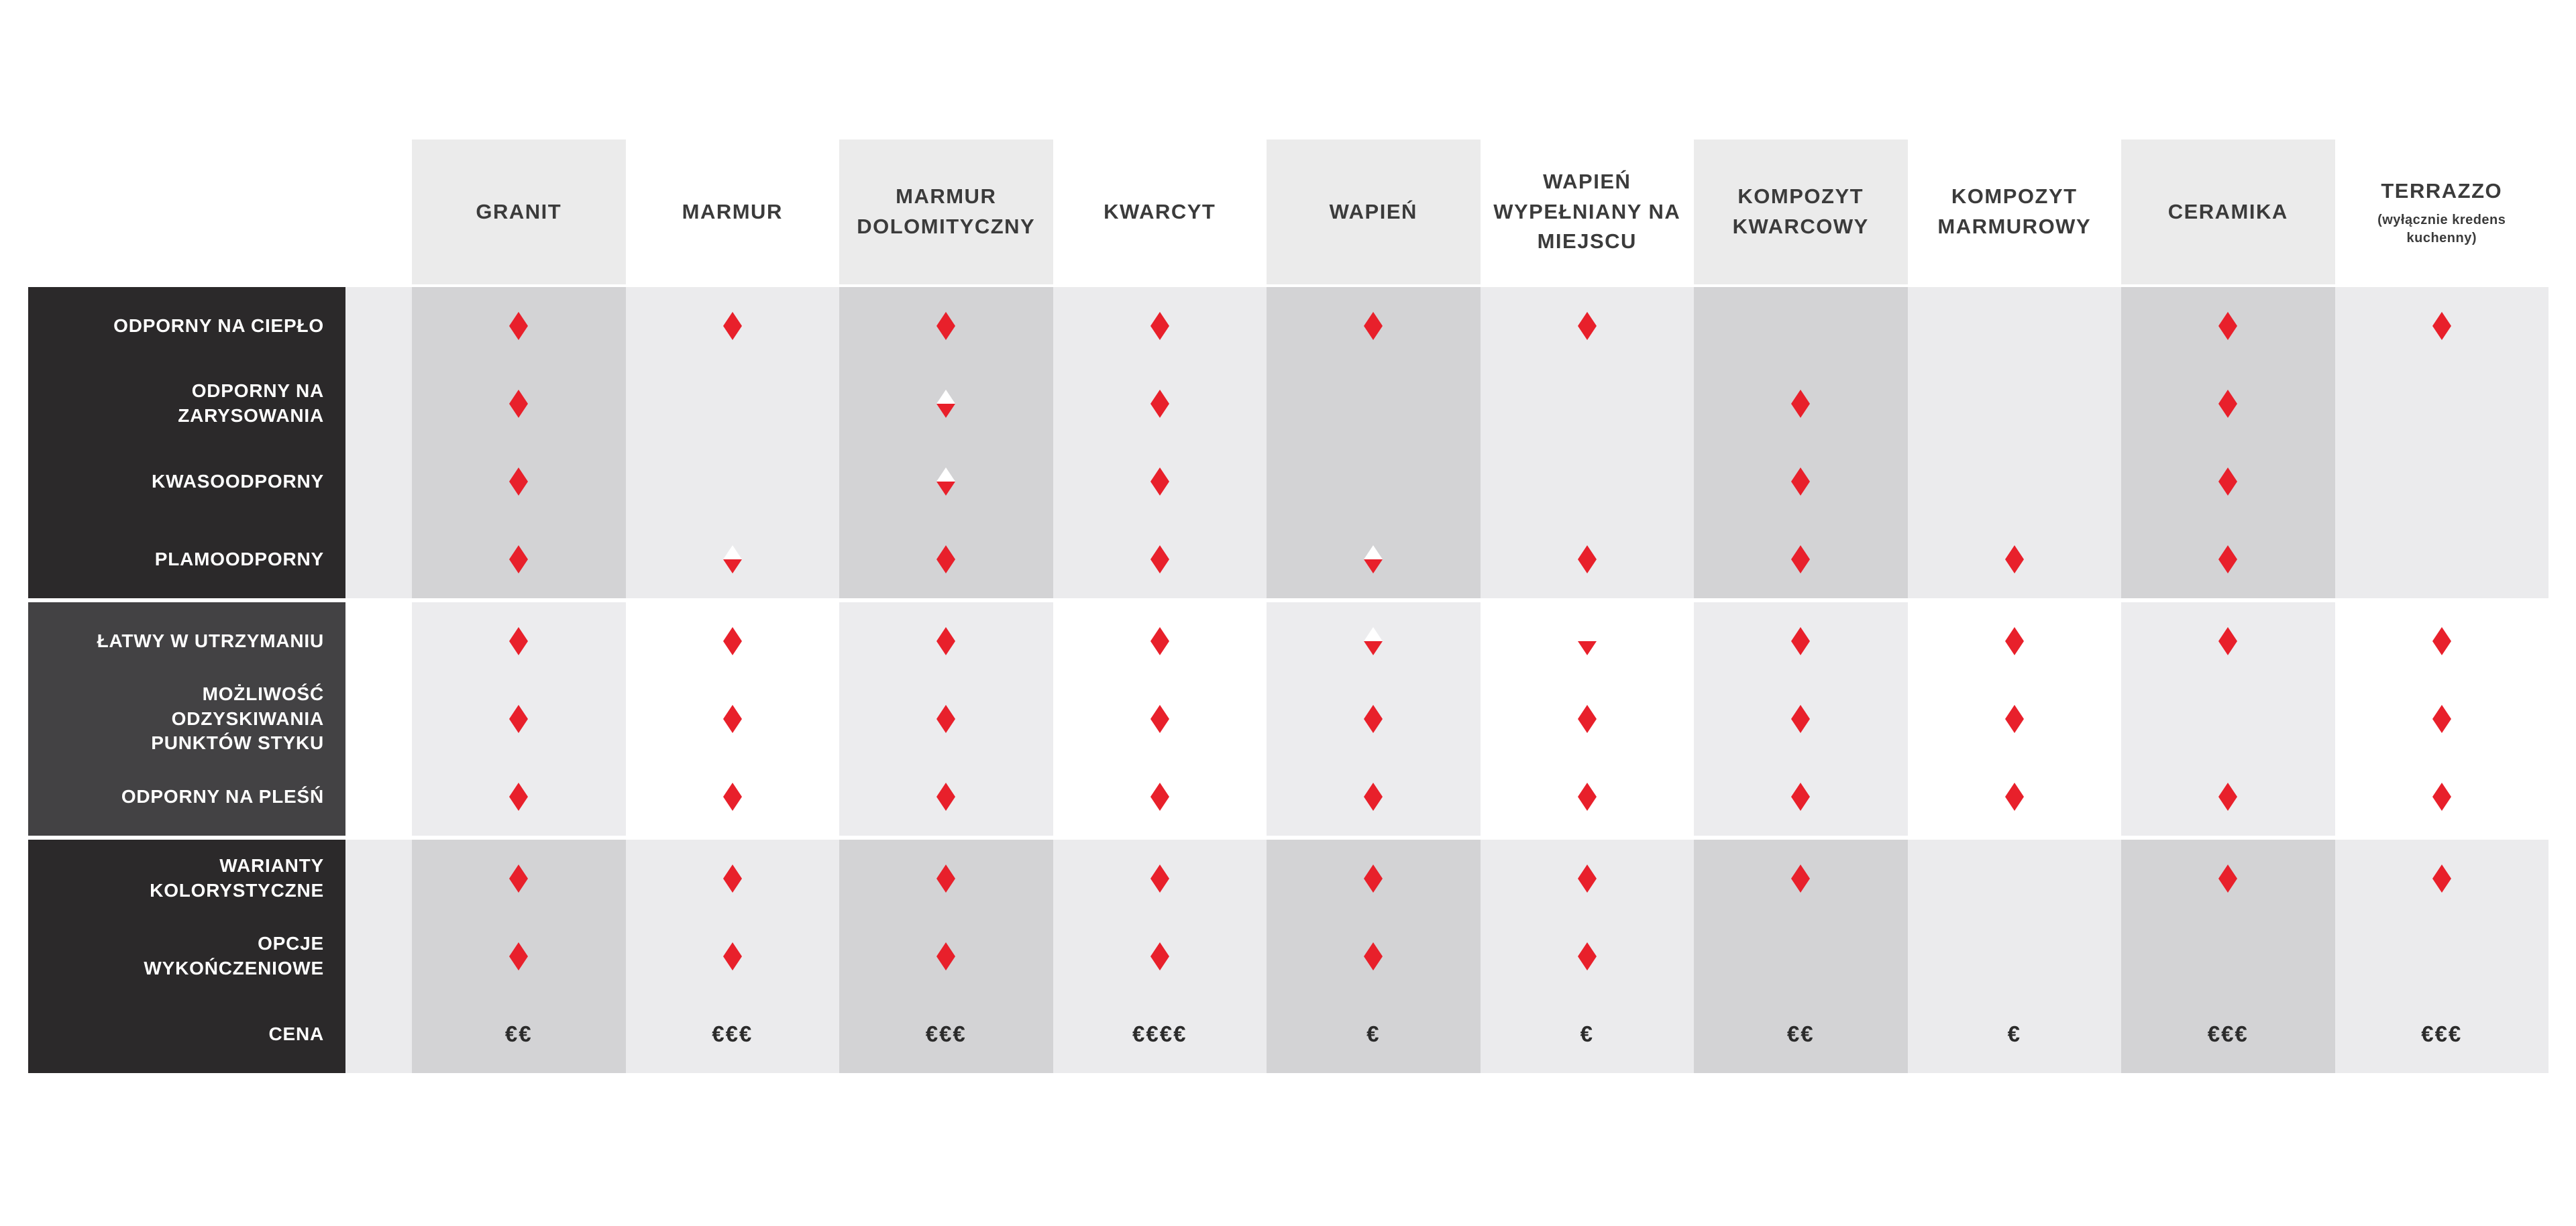 Image resolution: width=2576 pixels, height=1226 pixels. I want to click on cell-opcje-wyko-czeniowe-granit, so click(519, 956).